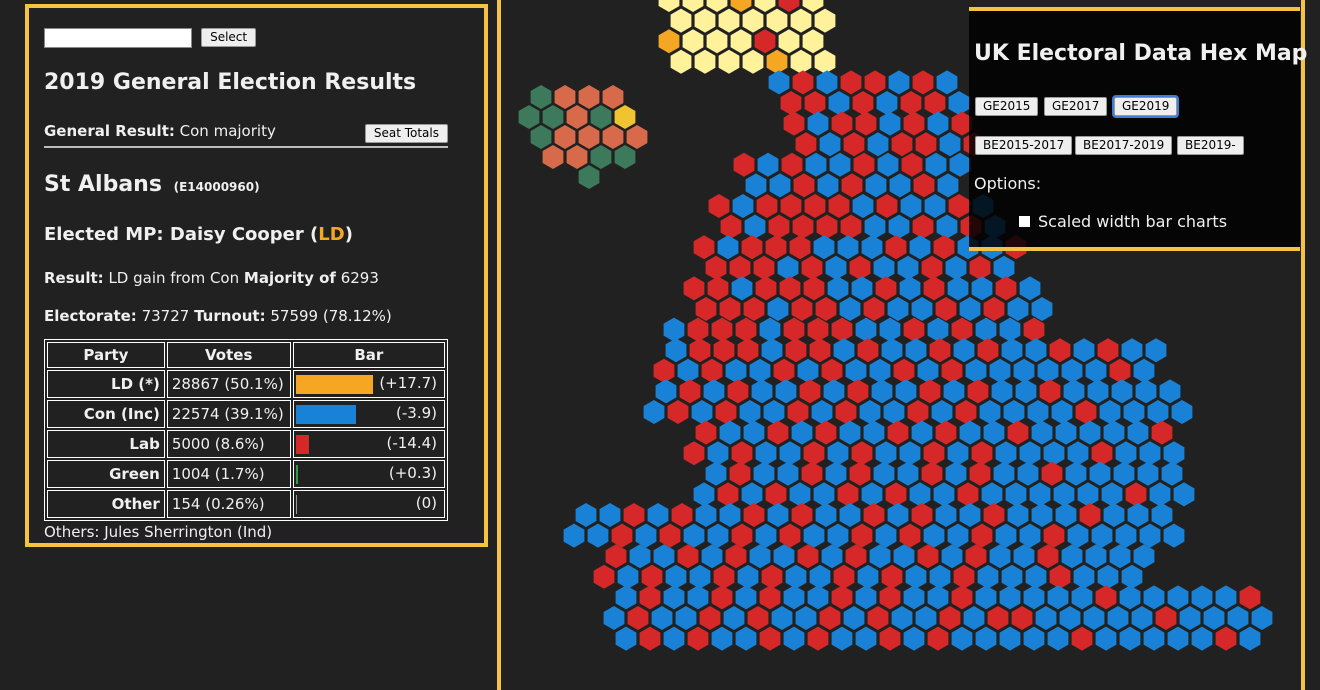 The height and width of the screenshot is (690, 1320). Describe the element at coordinates (1145, 106) in the screenshot. I see `election-button-ge2019: GE2019` at that location.